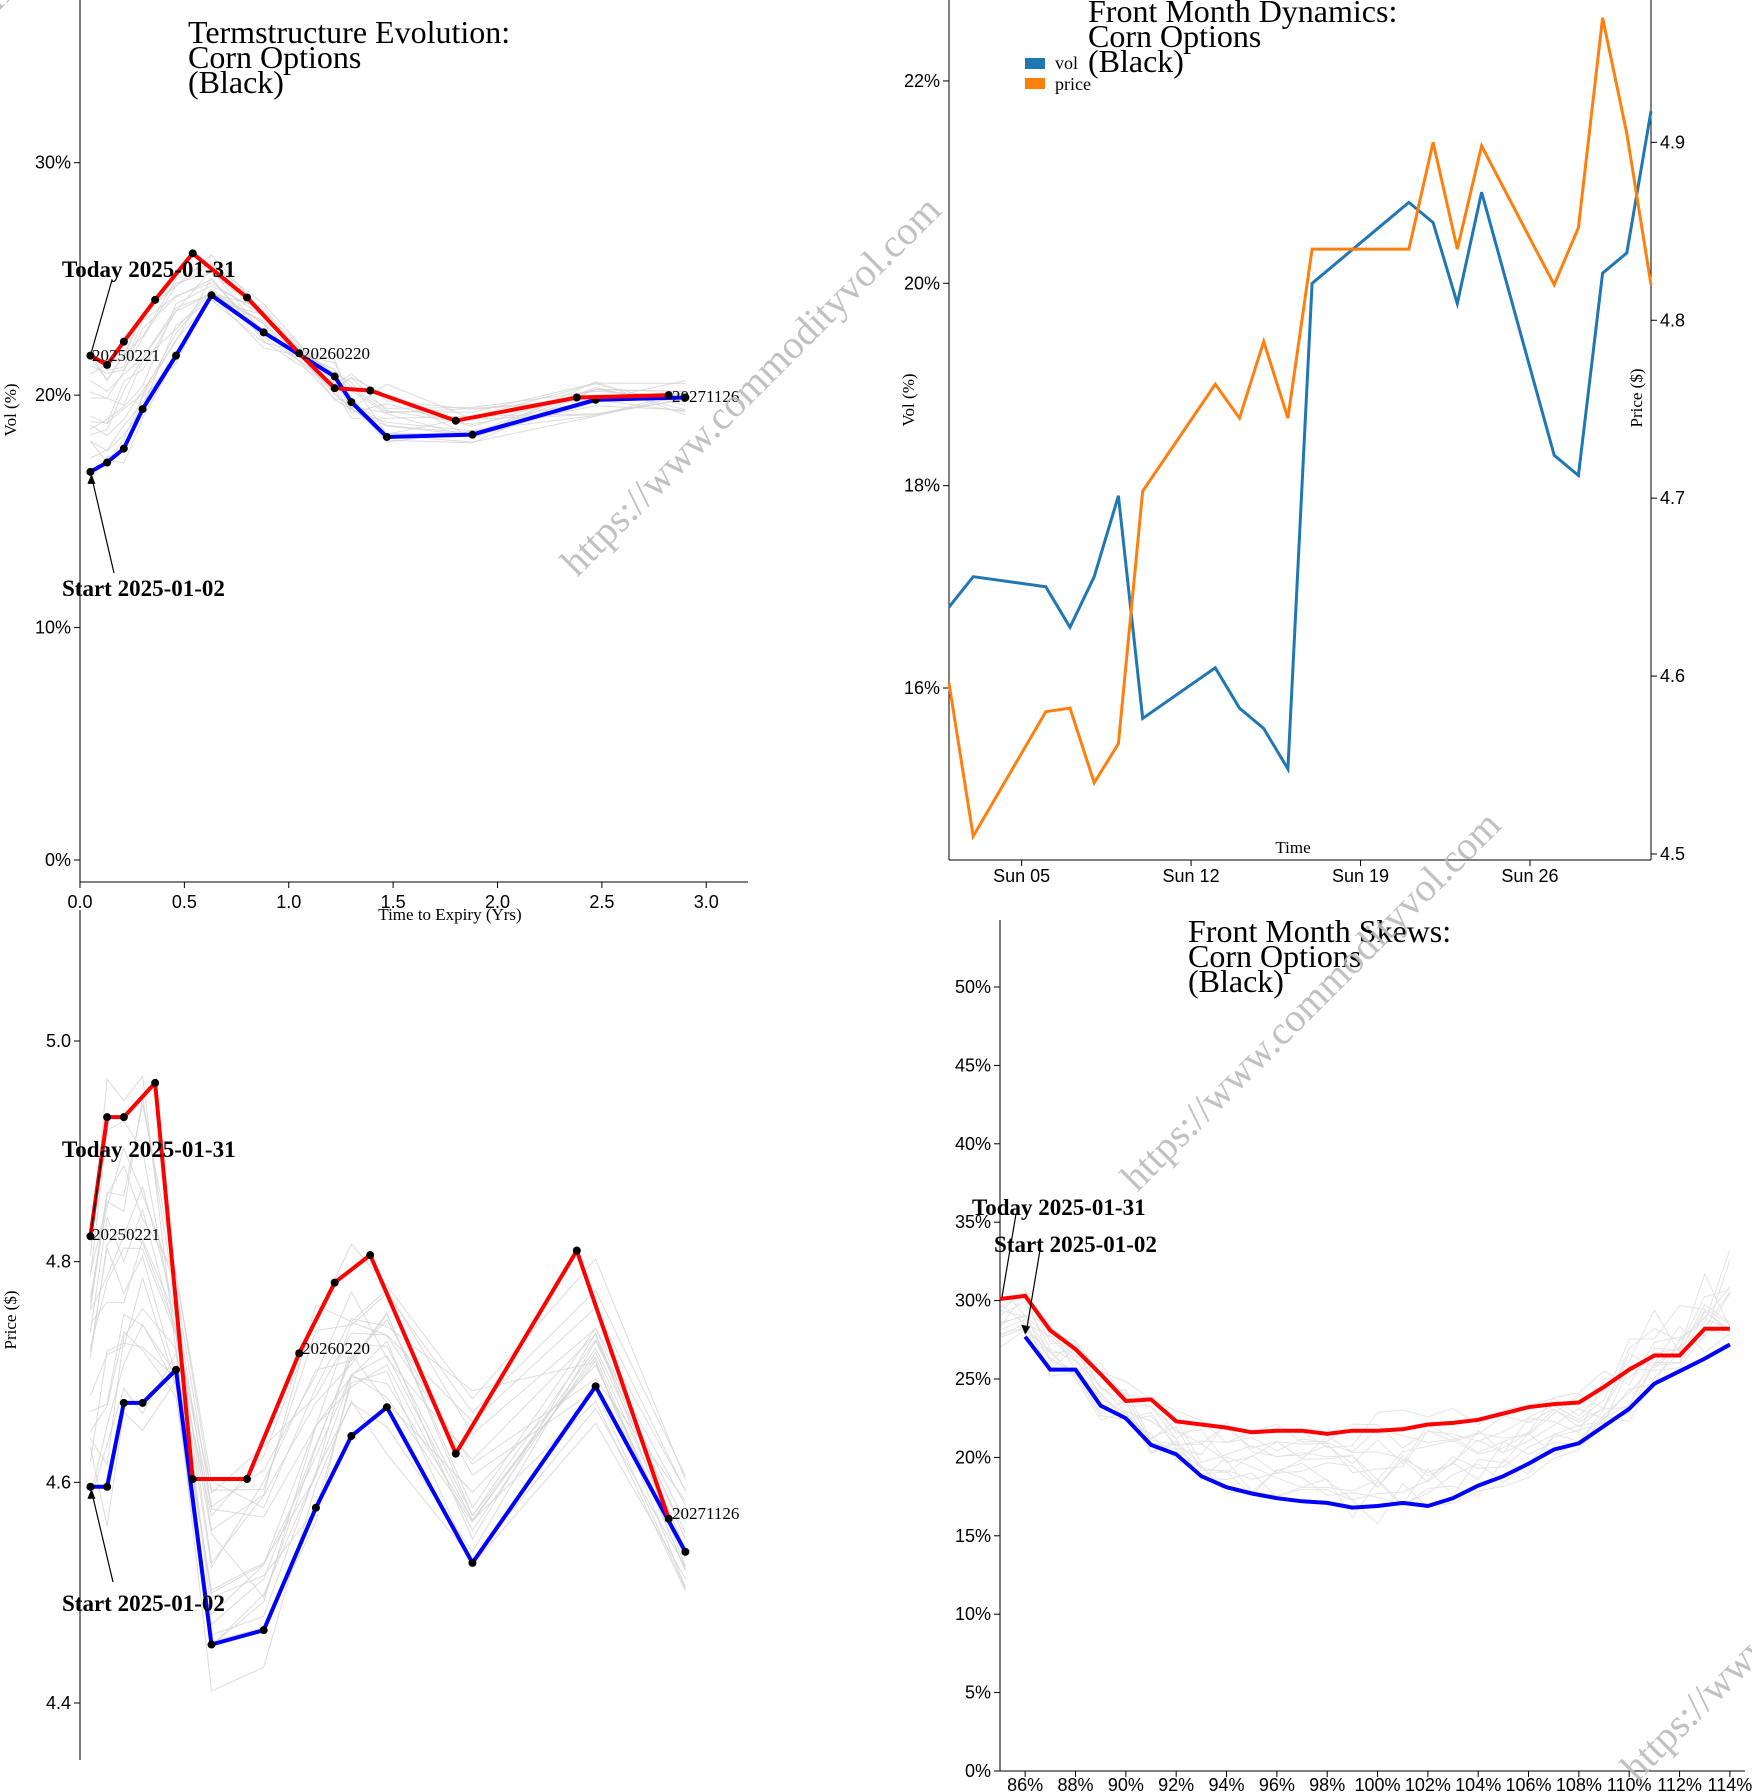  I want to click on legend-swatch-vol, so click(1035, 63).